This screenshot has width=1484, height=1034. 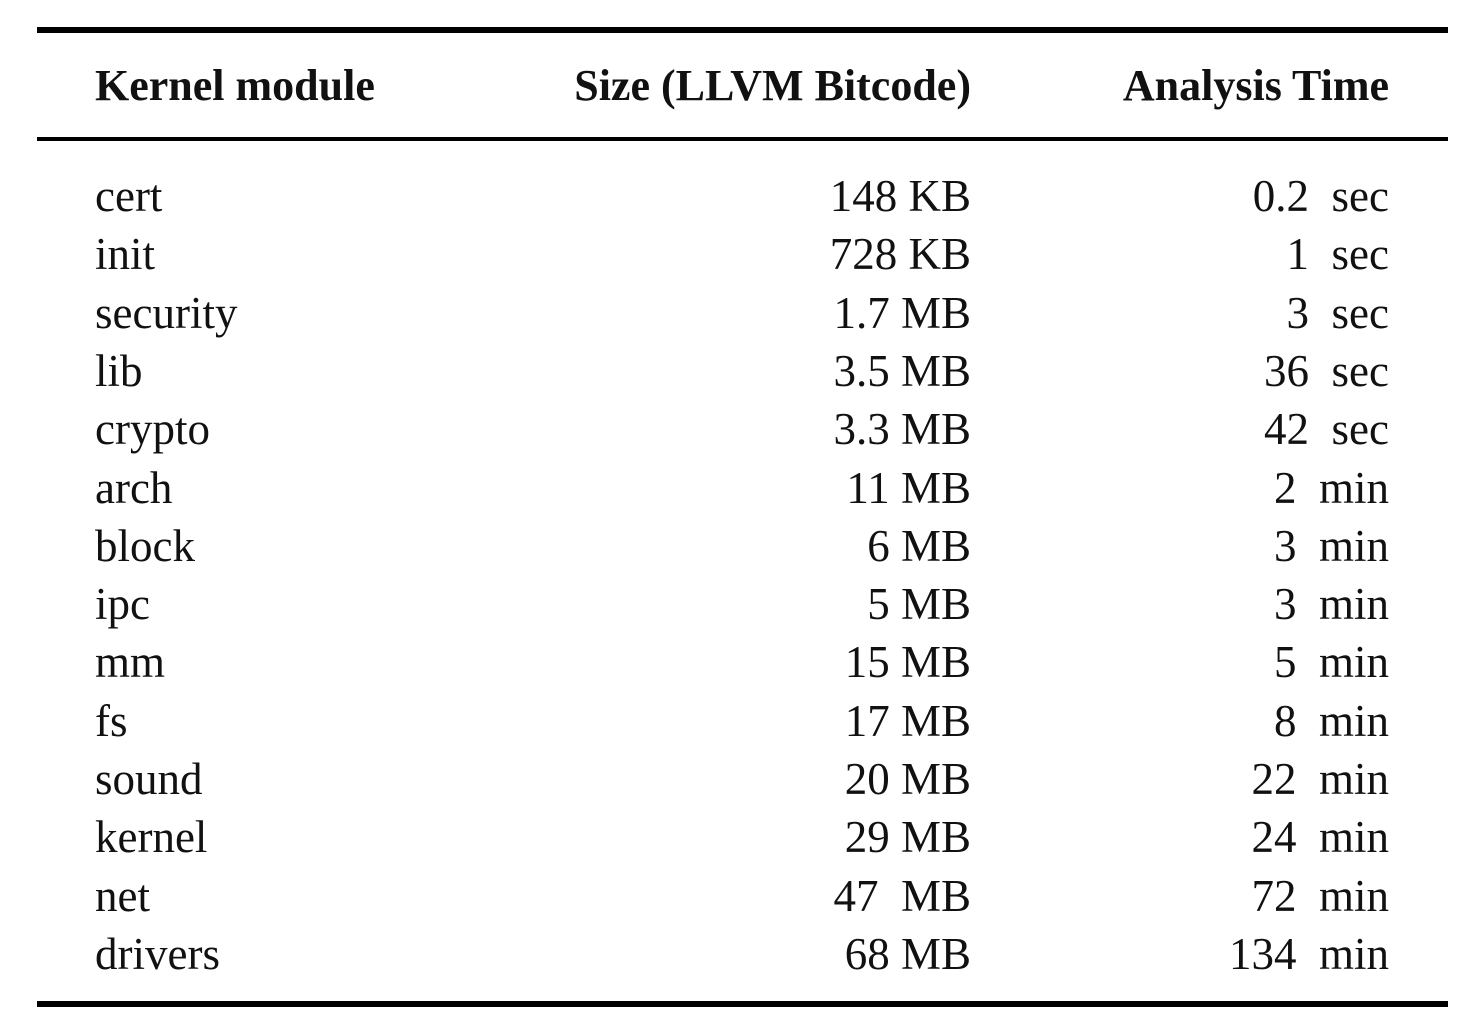 What do you see at coordinates (1337, 254) in the screenshot?
I see `analysis-time: 1 sec` at bounding box center [1337, 254].